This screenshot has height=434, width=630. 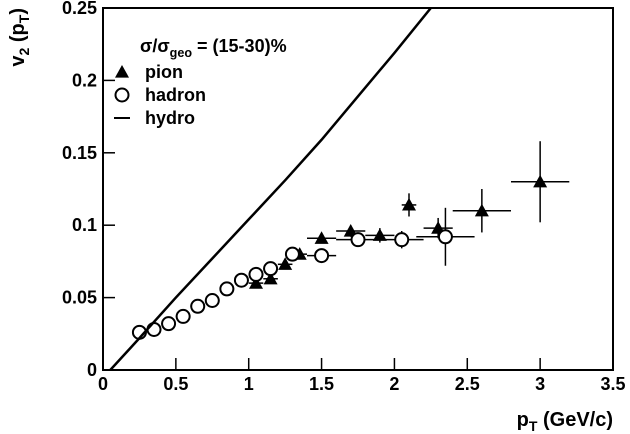 What do you see at coordinates (575, 420) in the screenshot?
I see `x-axis-label-part: (GeV/c)` at bounding box center [575, 420].